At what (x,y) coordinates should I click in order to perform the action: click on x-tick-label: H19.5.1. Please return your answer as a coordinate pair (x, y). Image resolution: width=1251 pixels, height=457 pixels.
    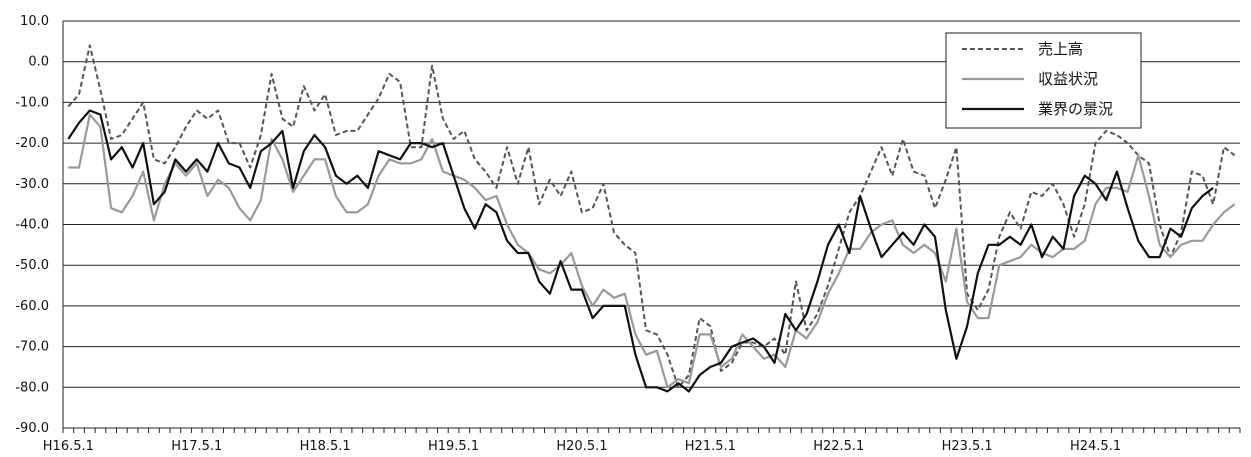
    Looking at the image, I should click on (453, 446).